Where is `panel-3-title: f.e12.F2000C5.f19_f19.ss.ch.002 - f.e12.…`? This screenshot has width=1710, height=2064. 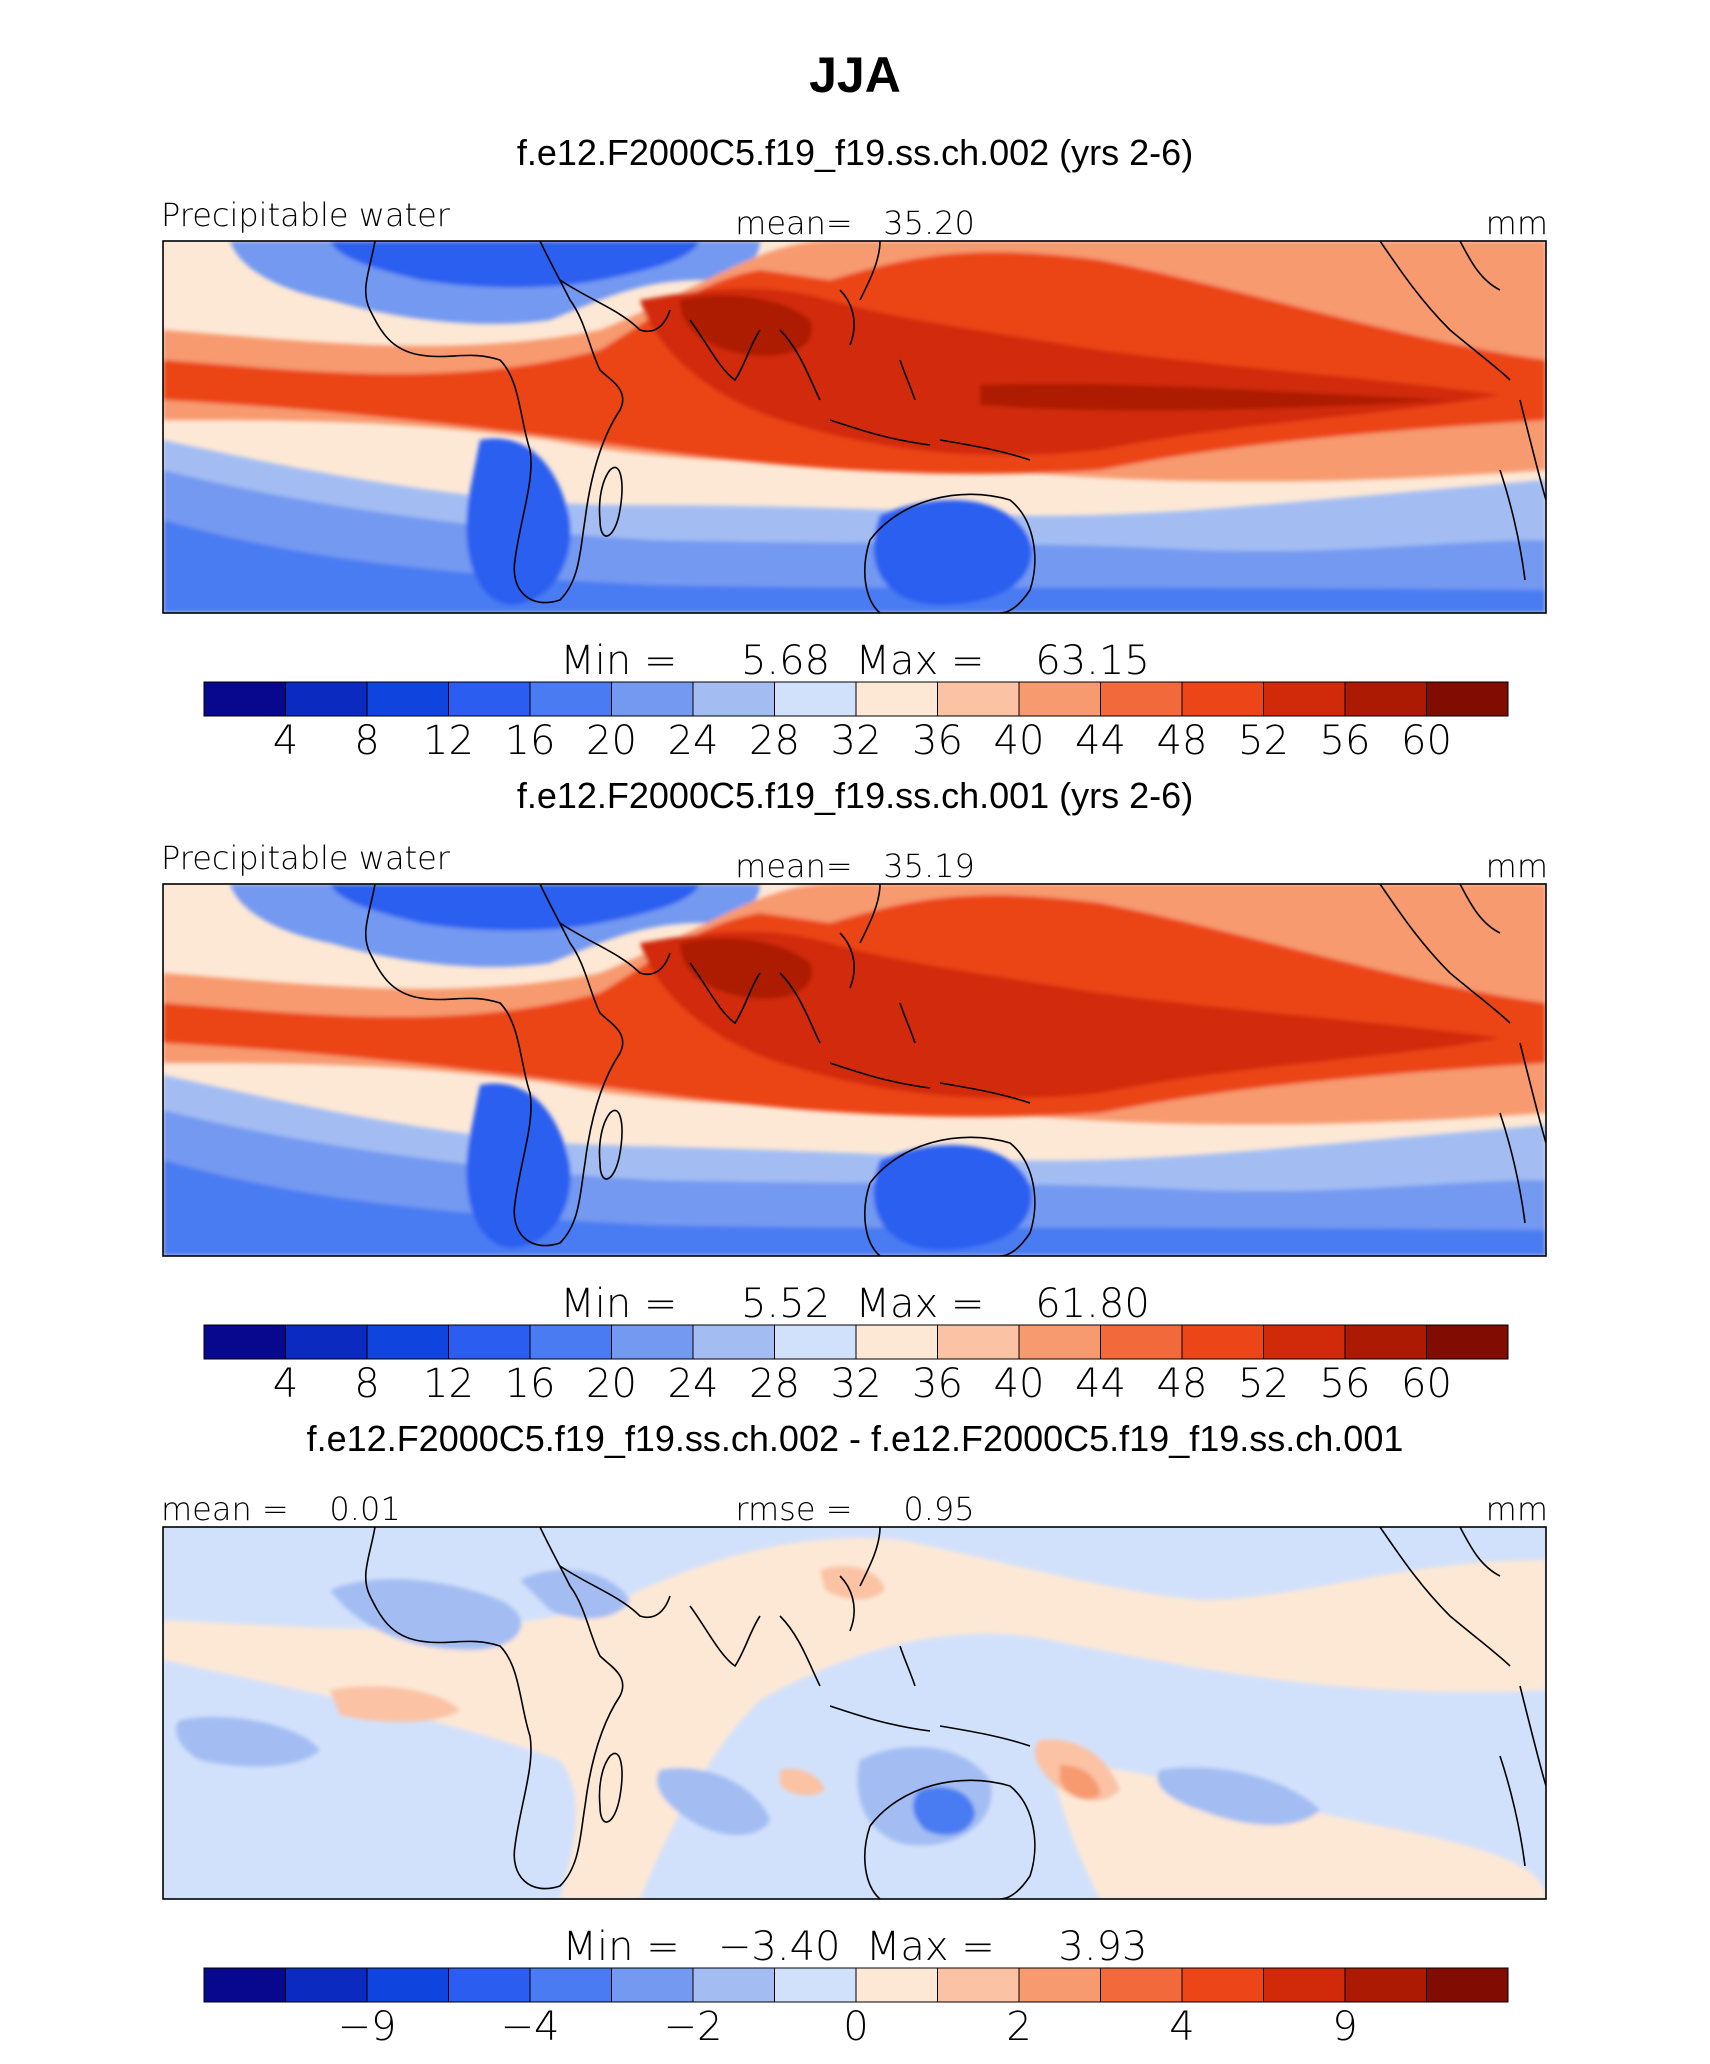
panel-3-title: f.e12.F2000C5.f19_f19.ss.ch.002 - f.e12.… is located at coordinates (855, 1438).